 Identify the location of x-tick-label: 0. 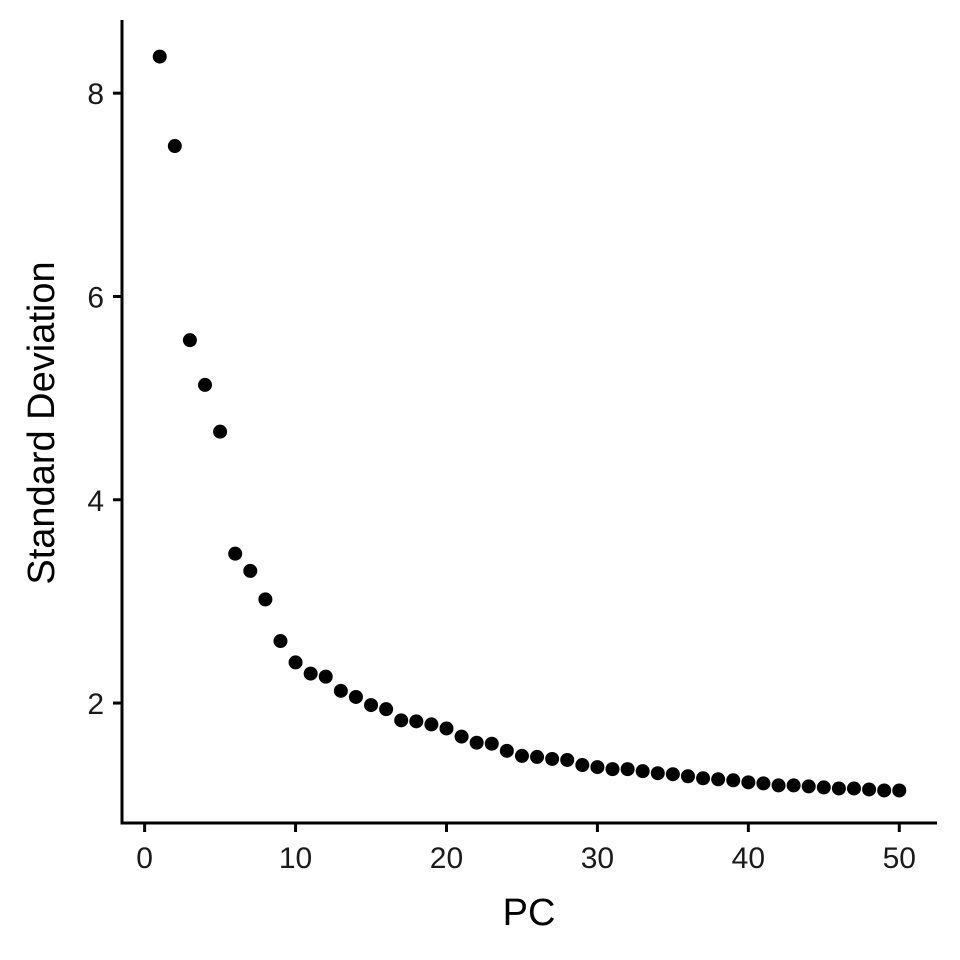
(144, 858).